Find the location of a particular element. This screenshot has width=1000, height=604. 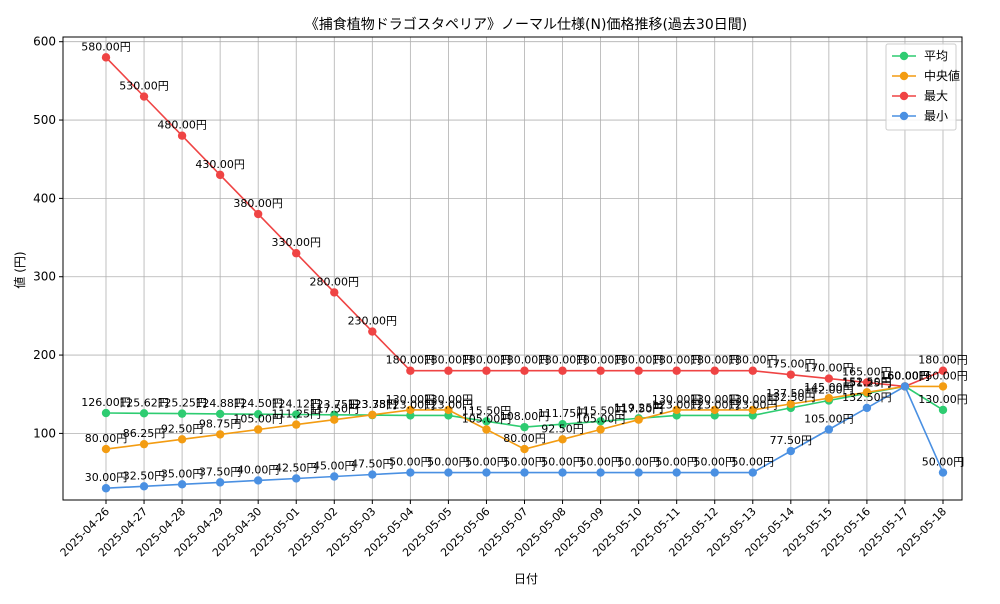

data-label: 132.50円 is located at coordinates (791, 397).